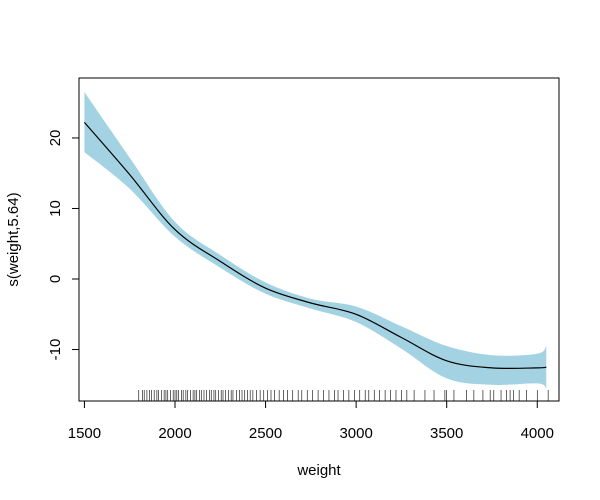 The image size is (600, 500). What do you see at coordinates (537, 433) in the screenshot?
I see `x-tick-label: 4000` at bounding box center [537, 433].